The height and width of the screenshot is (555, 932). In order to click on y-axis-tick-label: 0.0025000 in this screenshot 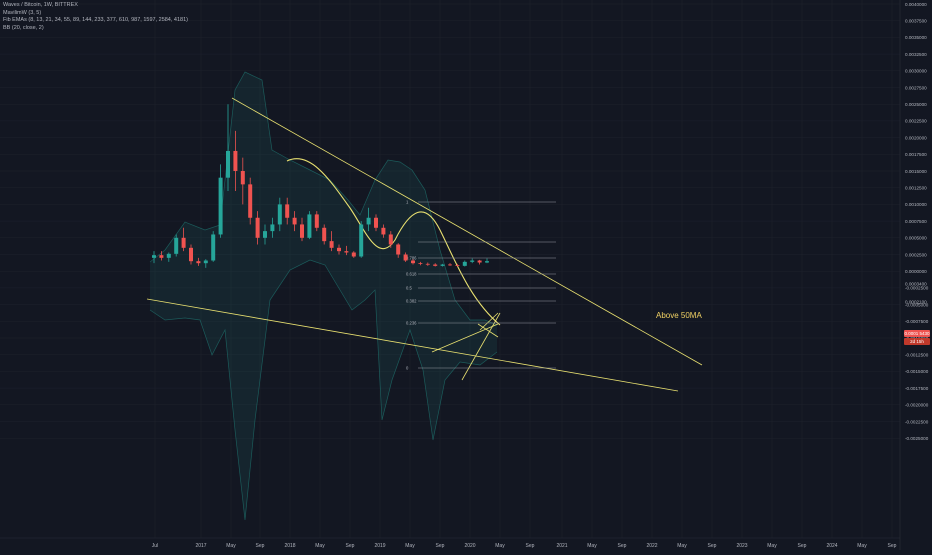, I will do `click(916, 104)`.